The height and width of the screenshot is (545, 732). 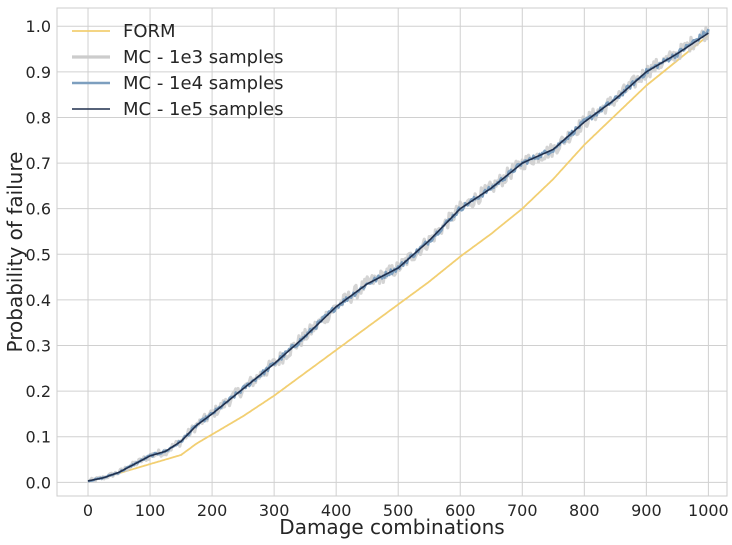 What do you see at coordinates (149, 31) in the screenshot?
I see `legend-label: FORM` at bounding box center [149, 31].